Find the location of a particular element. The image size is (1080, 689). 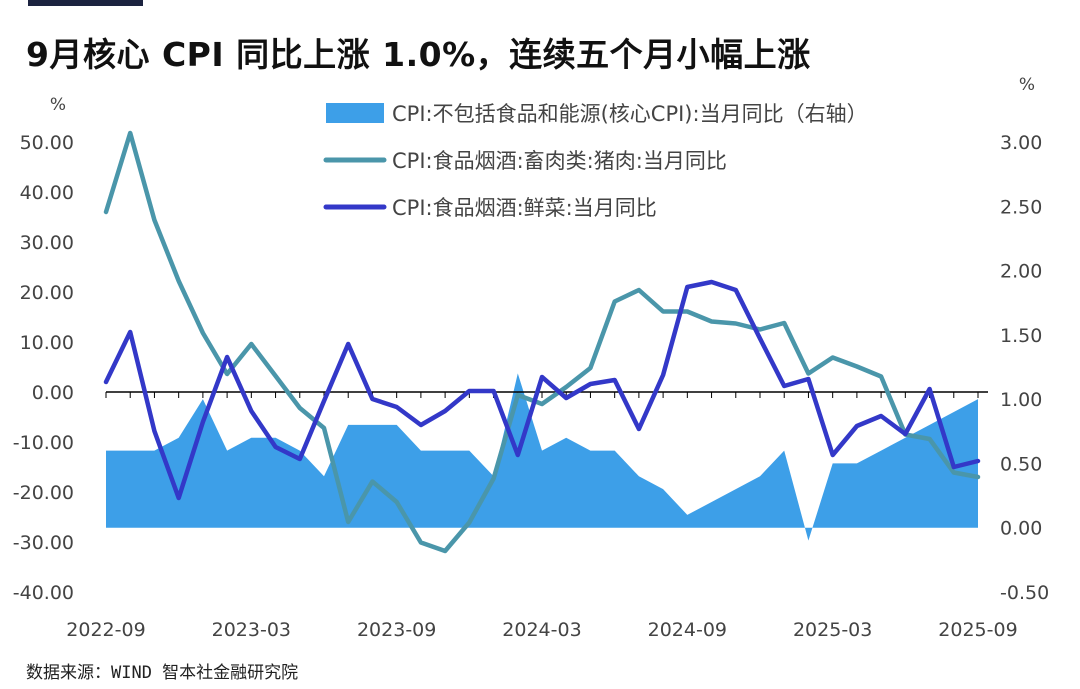

x-tick-label: 2023-03 is located at coordinates (251, 630).